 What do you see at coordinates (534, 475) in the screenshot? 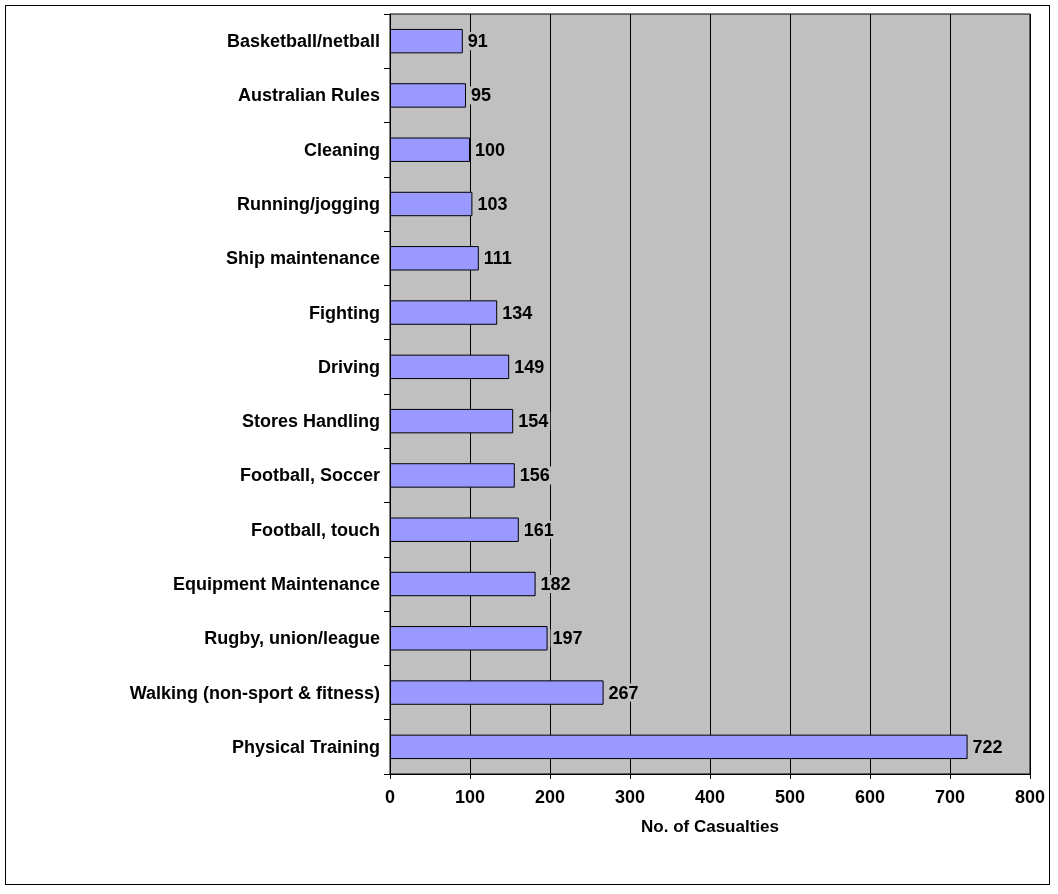
I see `data-label: 156` at bounding box center [534, 475].